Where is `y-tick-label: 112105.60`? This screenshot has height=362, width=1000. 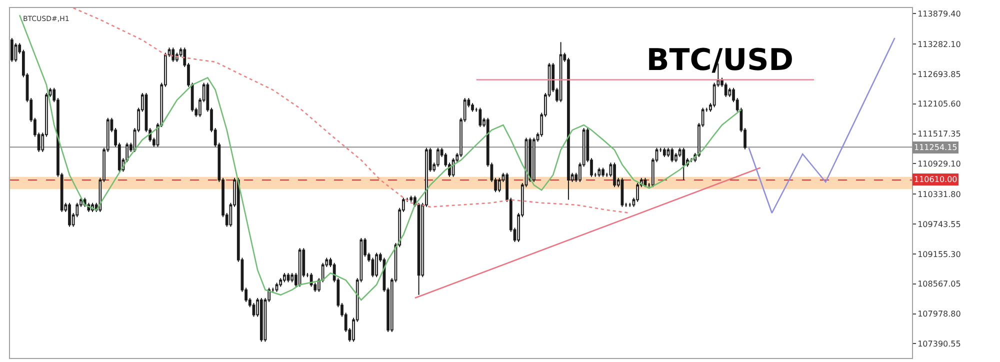 y-tick-label: 112105.60 is located at coordinates (939, 104).